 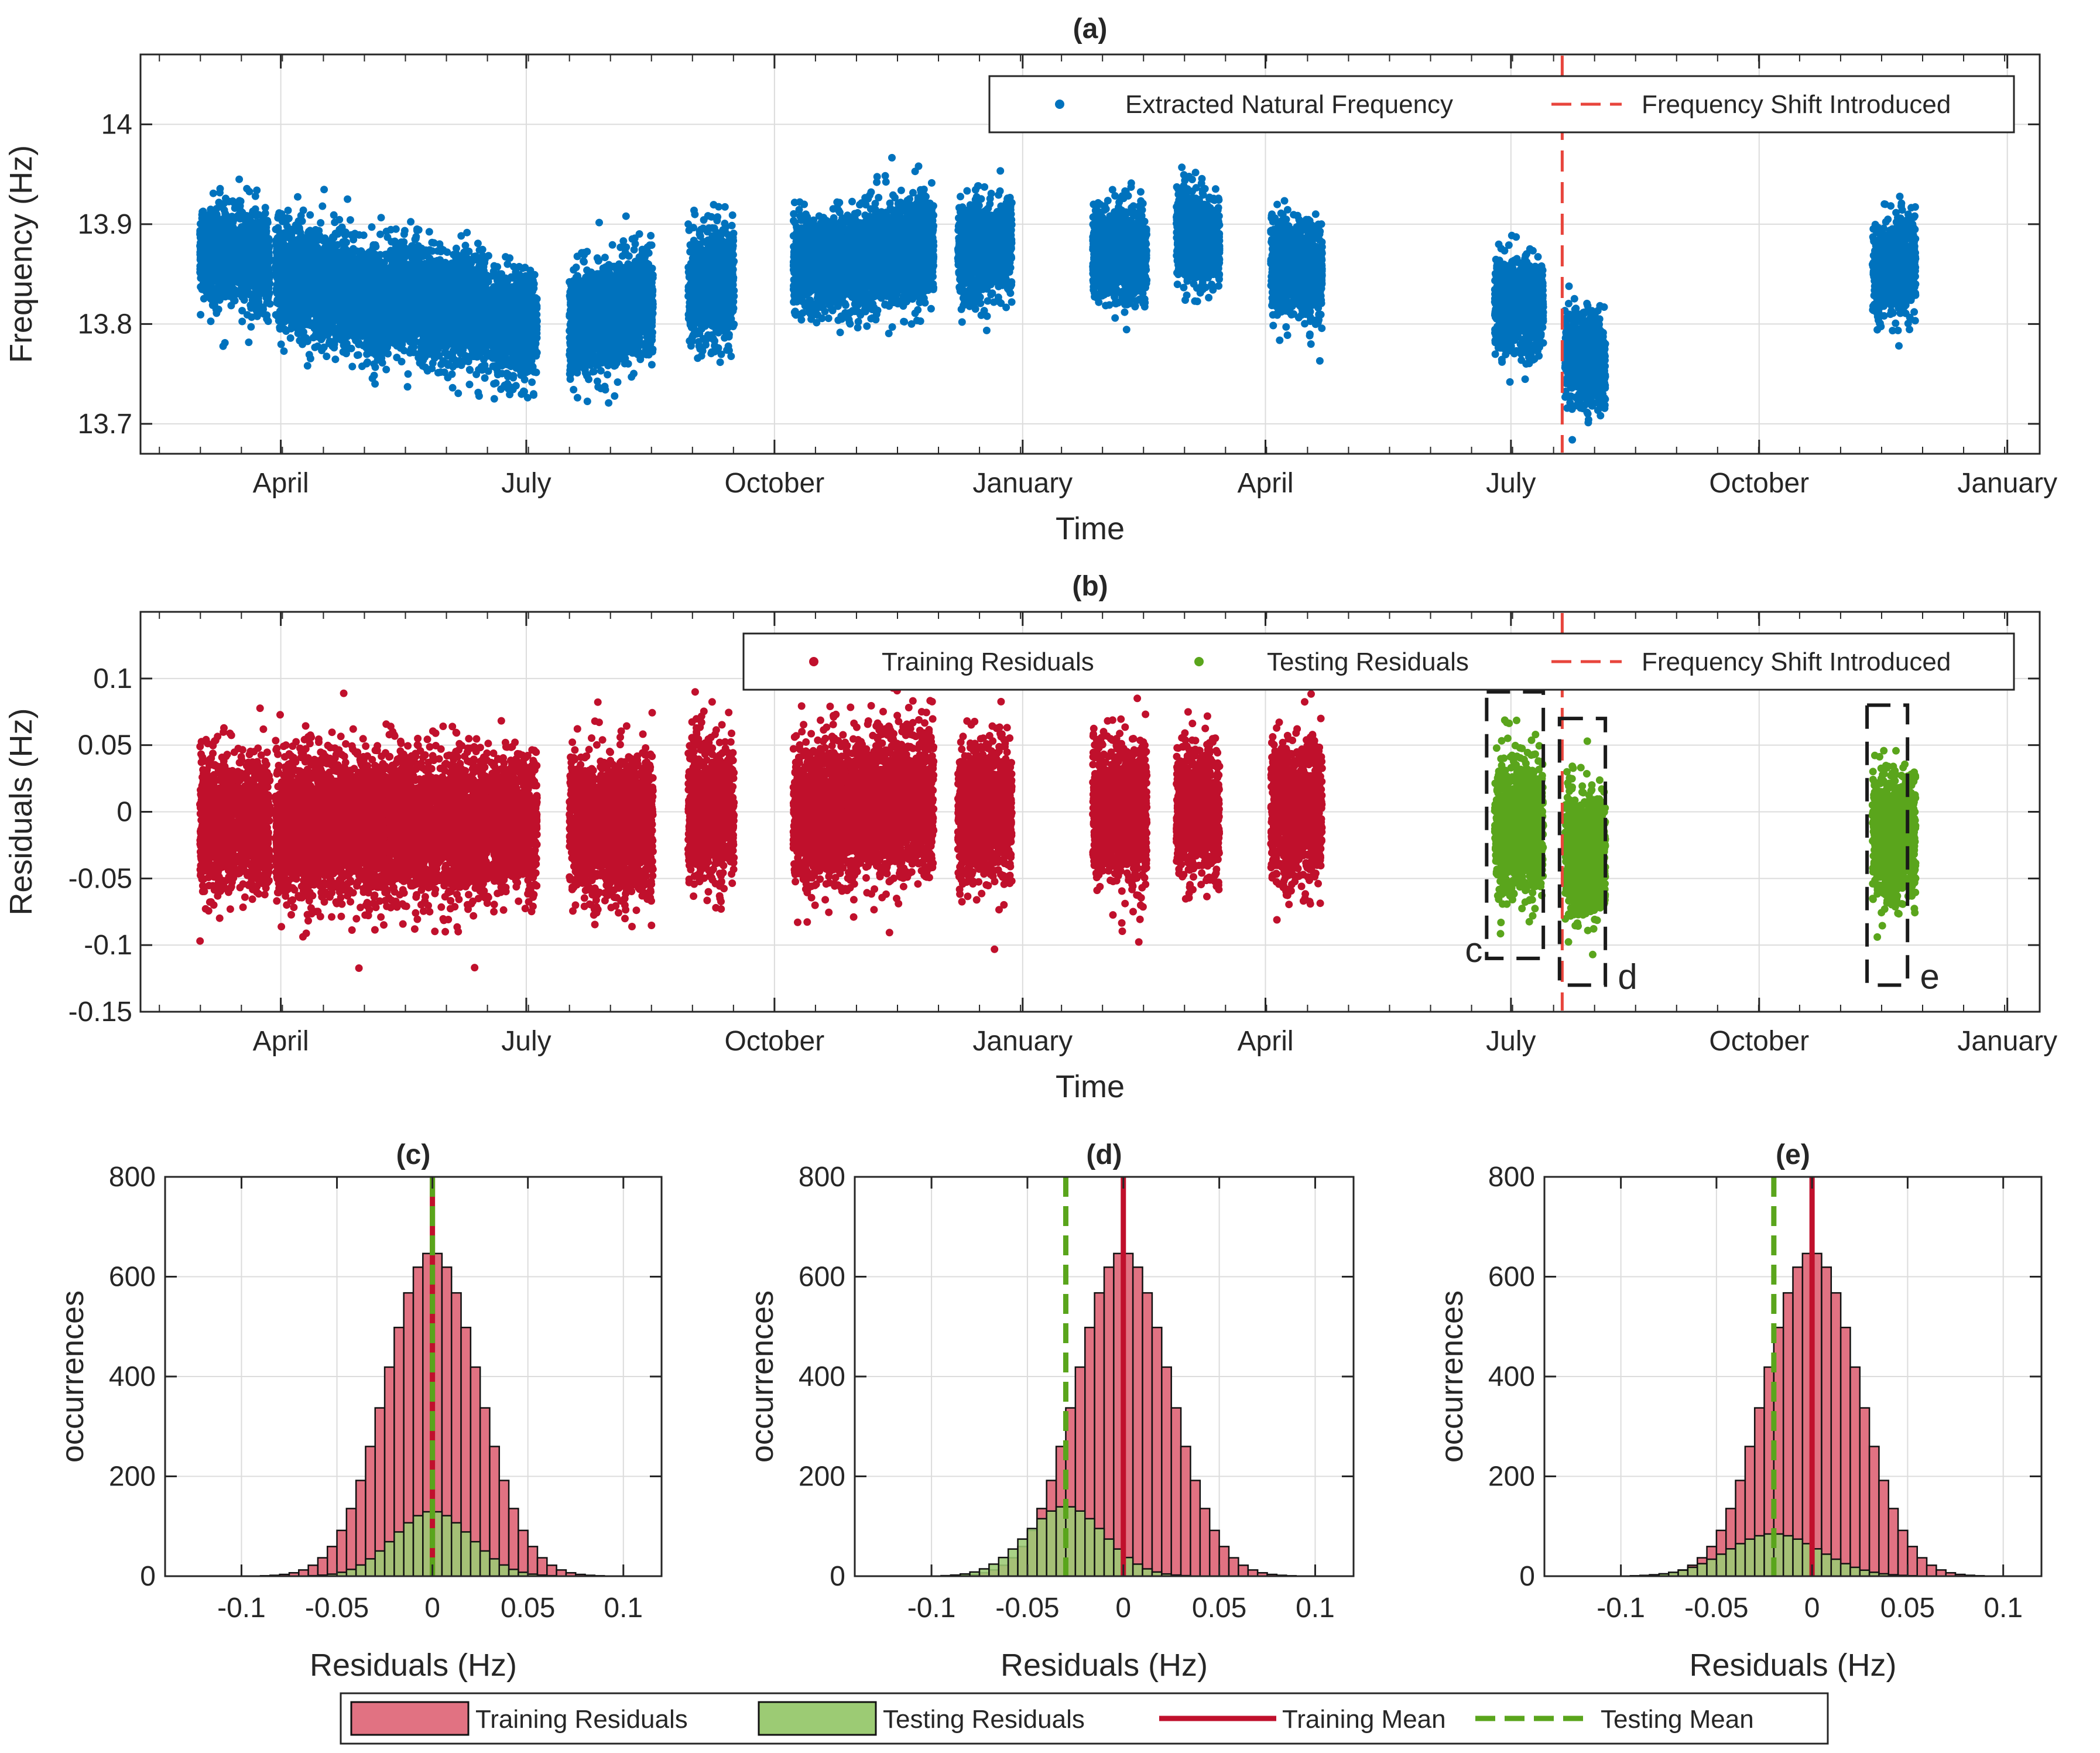 What do you see at coordinates (1930, 976) in the screenshot?
I see `annotation-label-e: e` at bounding box center [1930, 976].